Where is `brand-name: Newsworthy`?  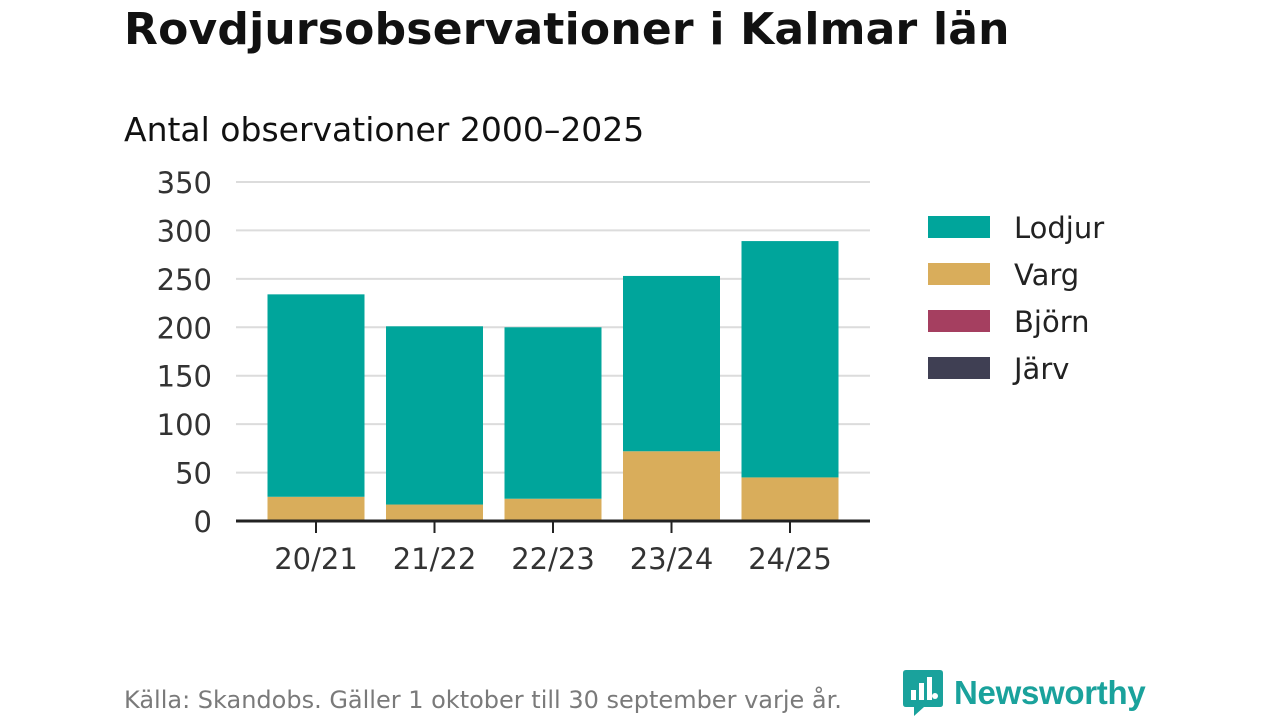 brand-name: Newsworthy is located at coordinates (1050, 692).